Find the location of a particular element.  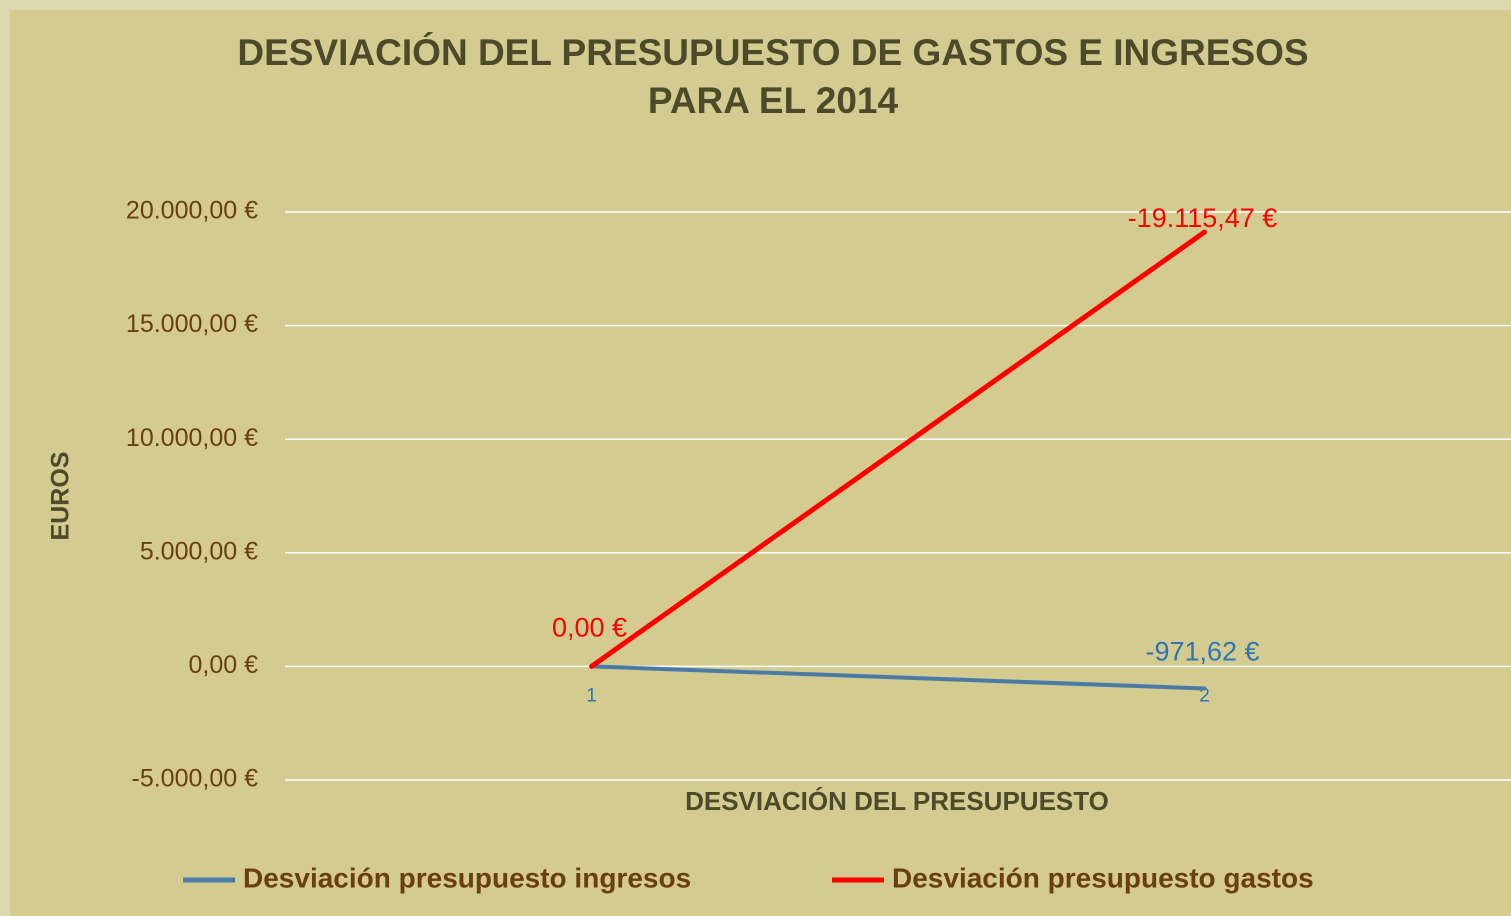

y-axis-title: EUROS is located at coordinates (61, 496).